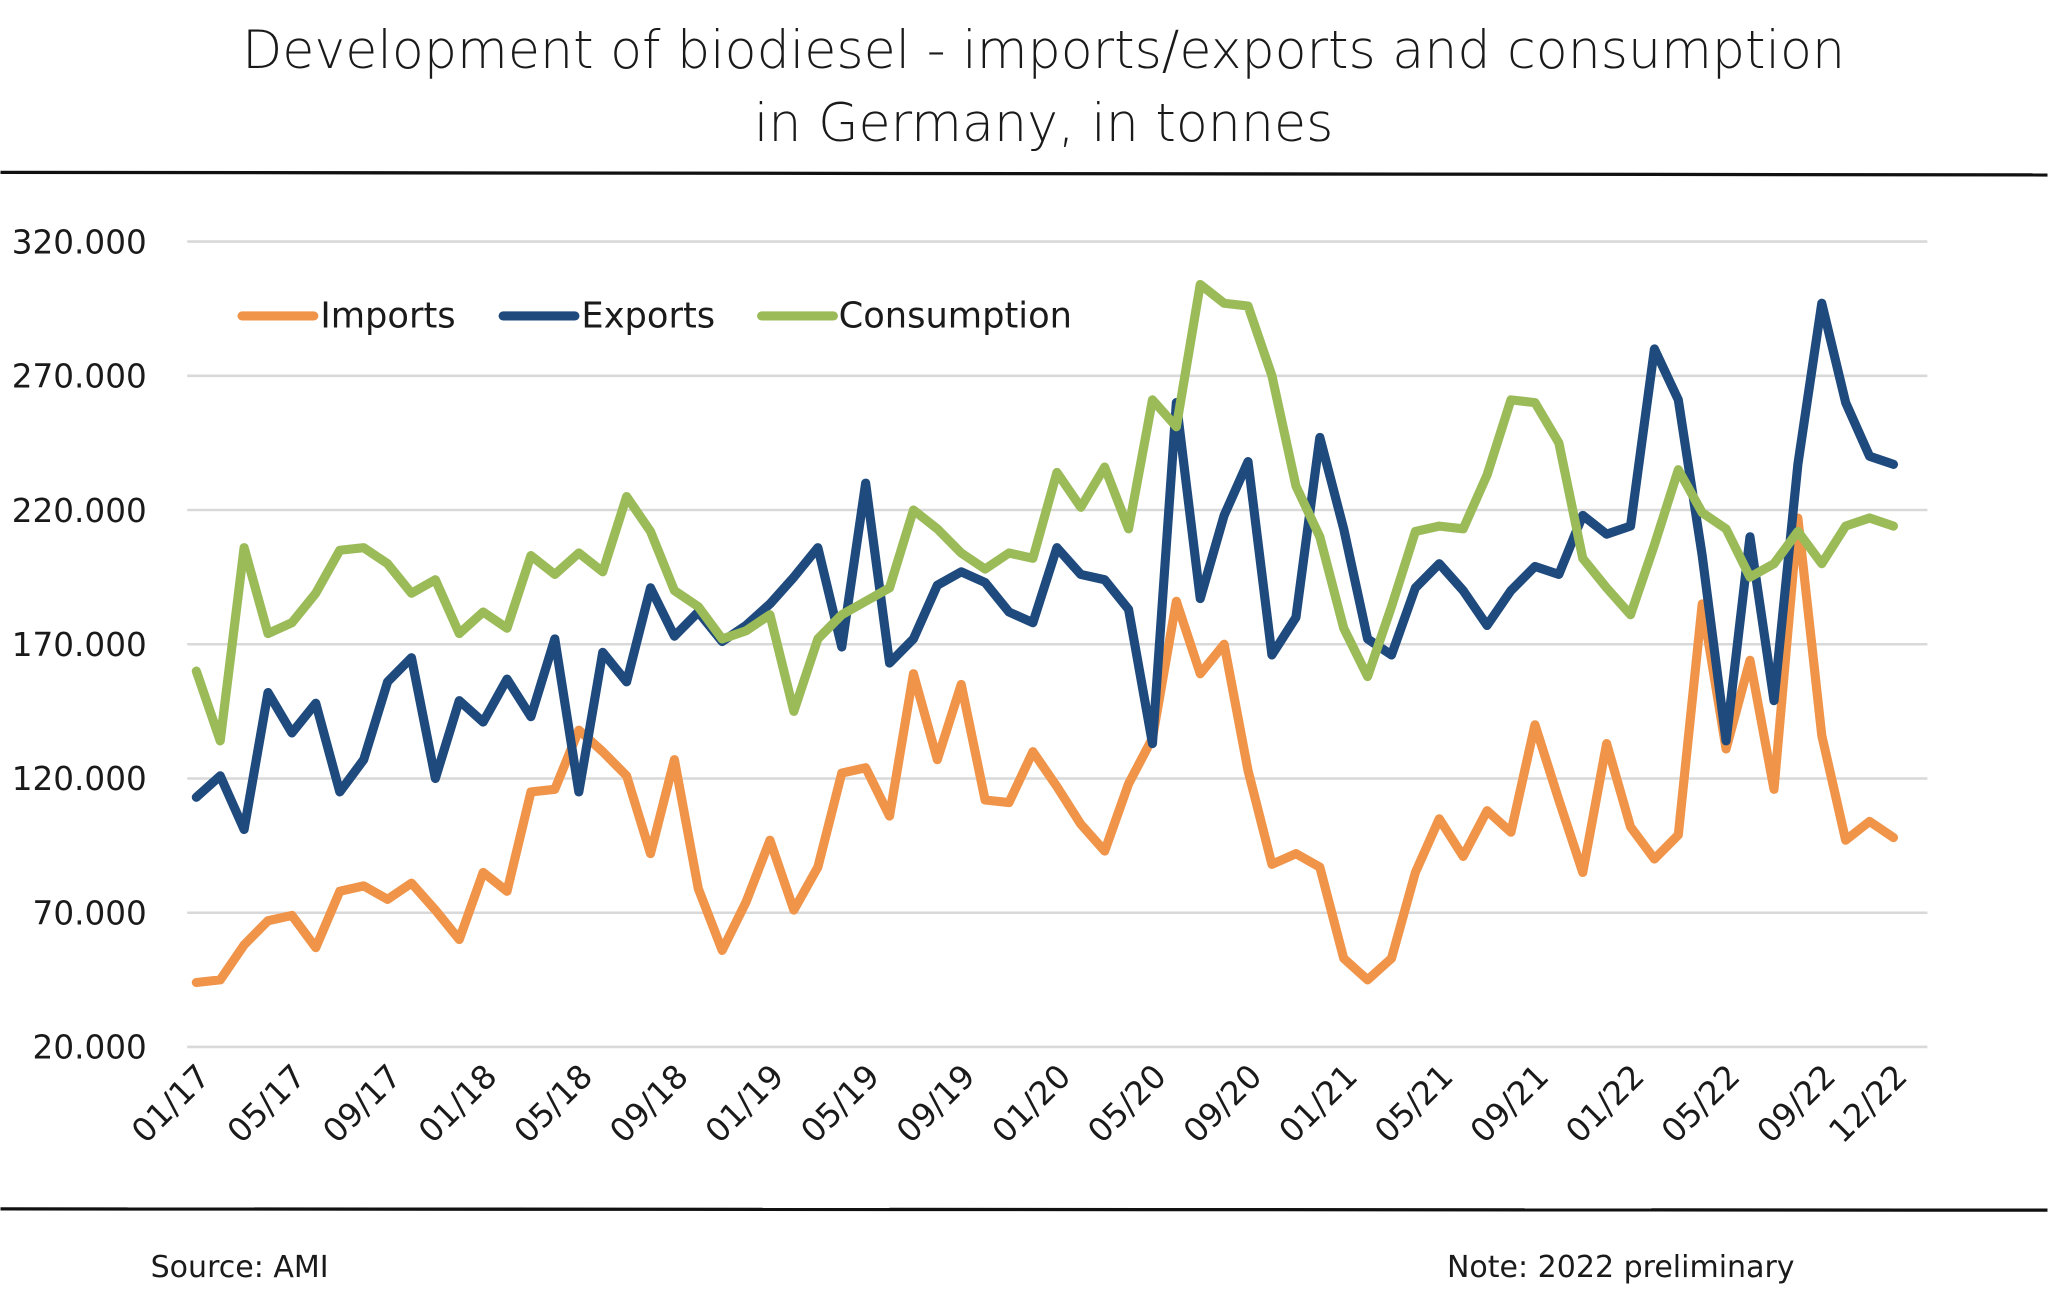 This screenshot has height=1312, width=2048. What do you see at coordinates (1621, 1267) in the screenshot?
I see `preliminary-note: Note: 2022 preliminary` at bounding box center [1621, 1267].